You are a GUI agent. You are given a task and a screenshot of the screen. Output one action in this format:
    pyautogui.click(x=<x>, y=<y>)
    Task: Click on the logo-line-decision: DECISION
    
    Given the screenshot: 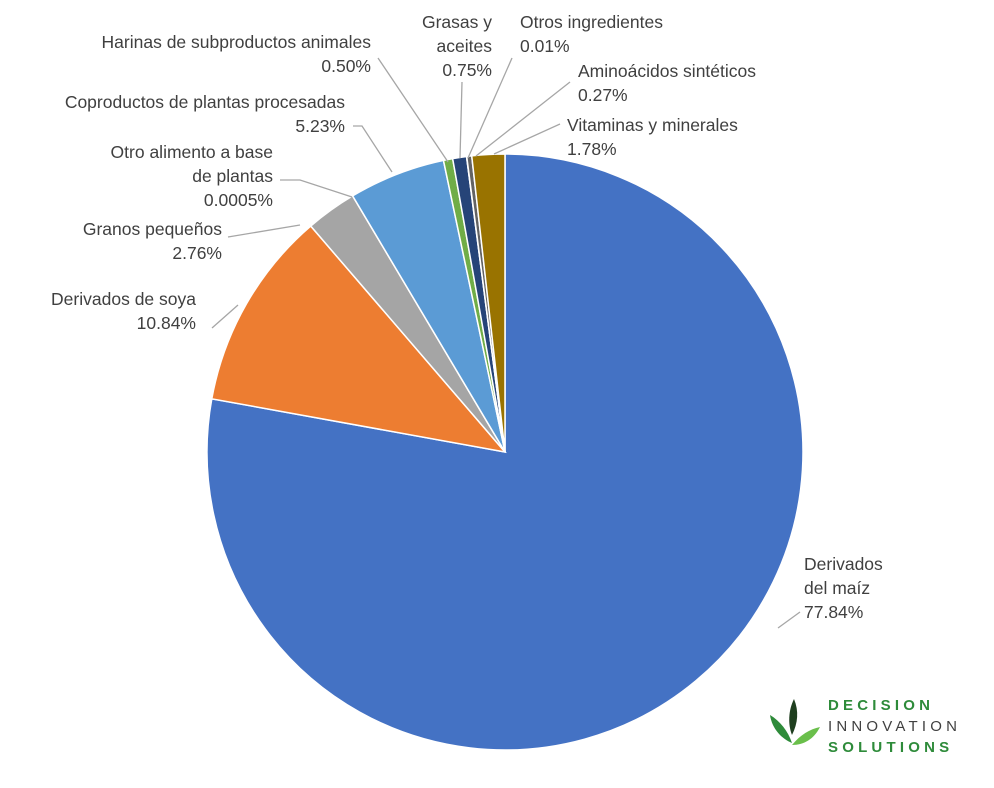 What is the action you would take?
    pyautogui.click(x=881, y=705)
    